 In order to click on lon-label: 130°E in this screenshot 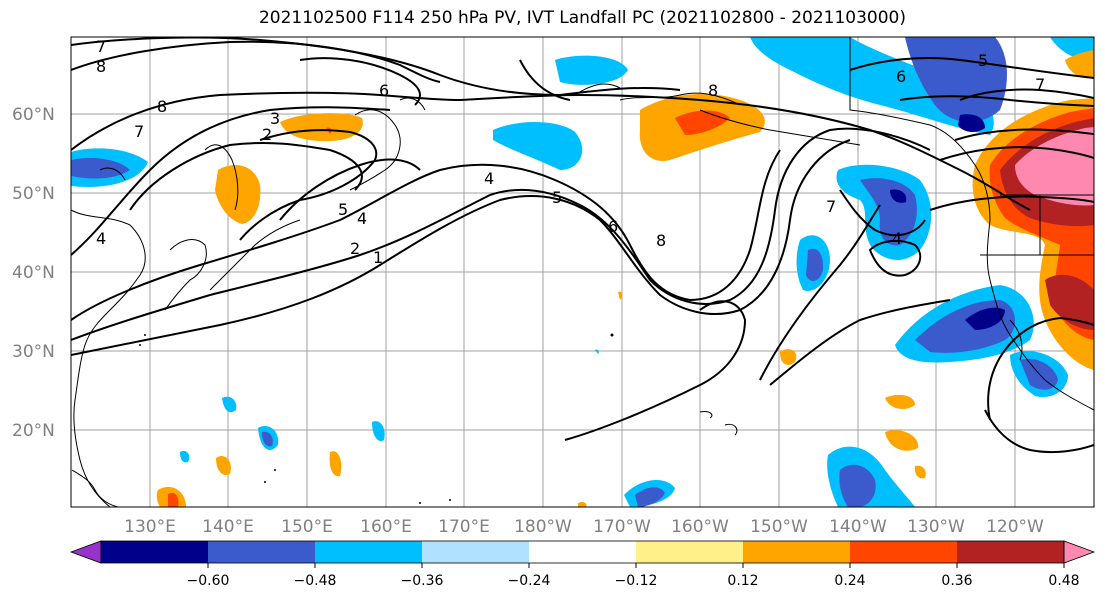, I will do `click(150, 527)`.